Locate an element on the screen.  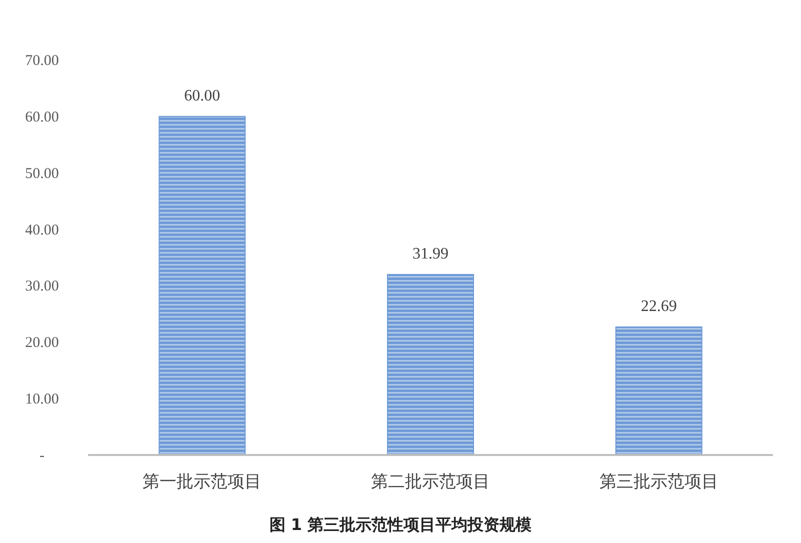
text: 图 1 第三批示范性项目平均投资规模 is located at coordinates (400, 524).